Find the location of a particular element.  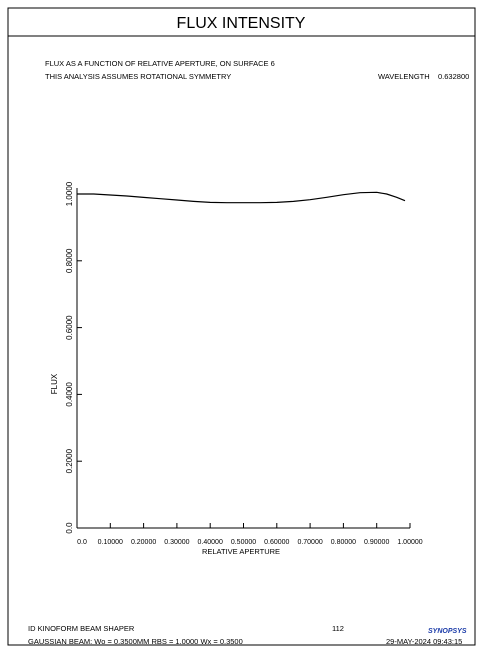

y-tick-label: 0.6000 is located at coordinates (69, 327).